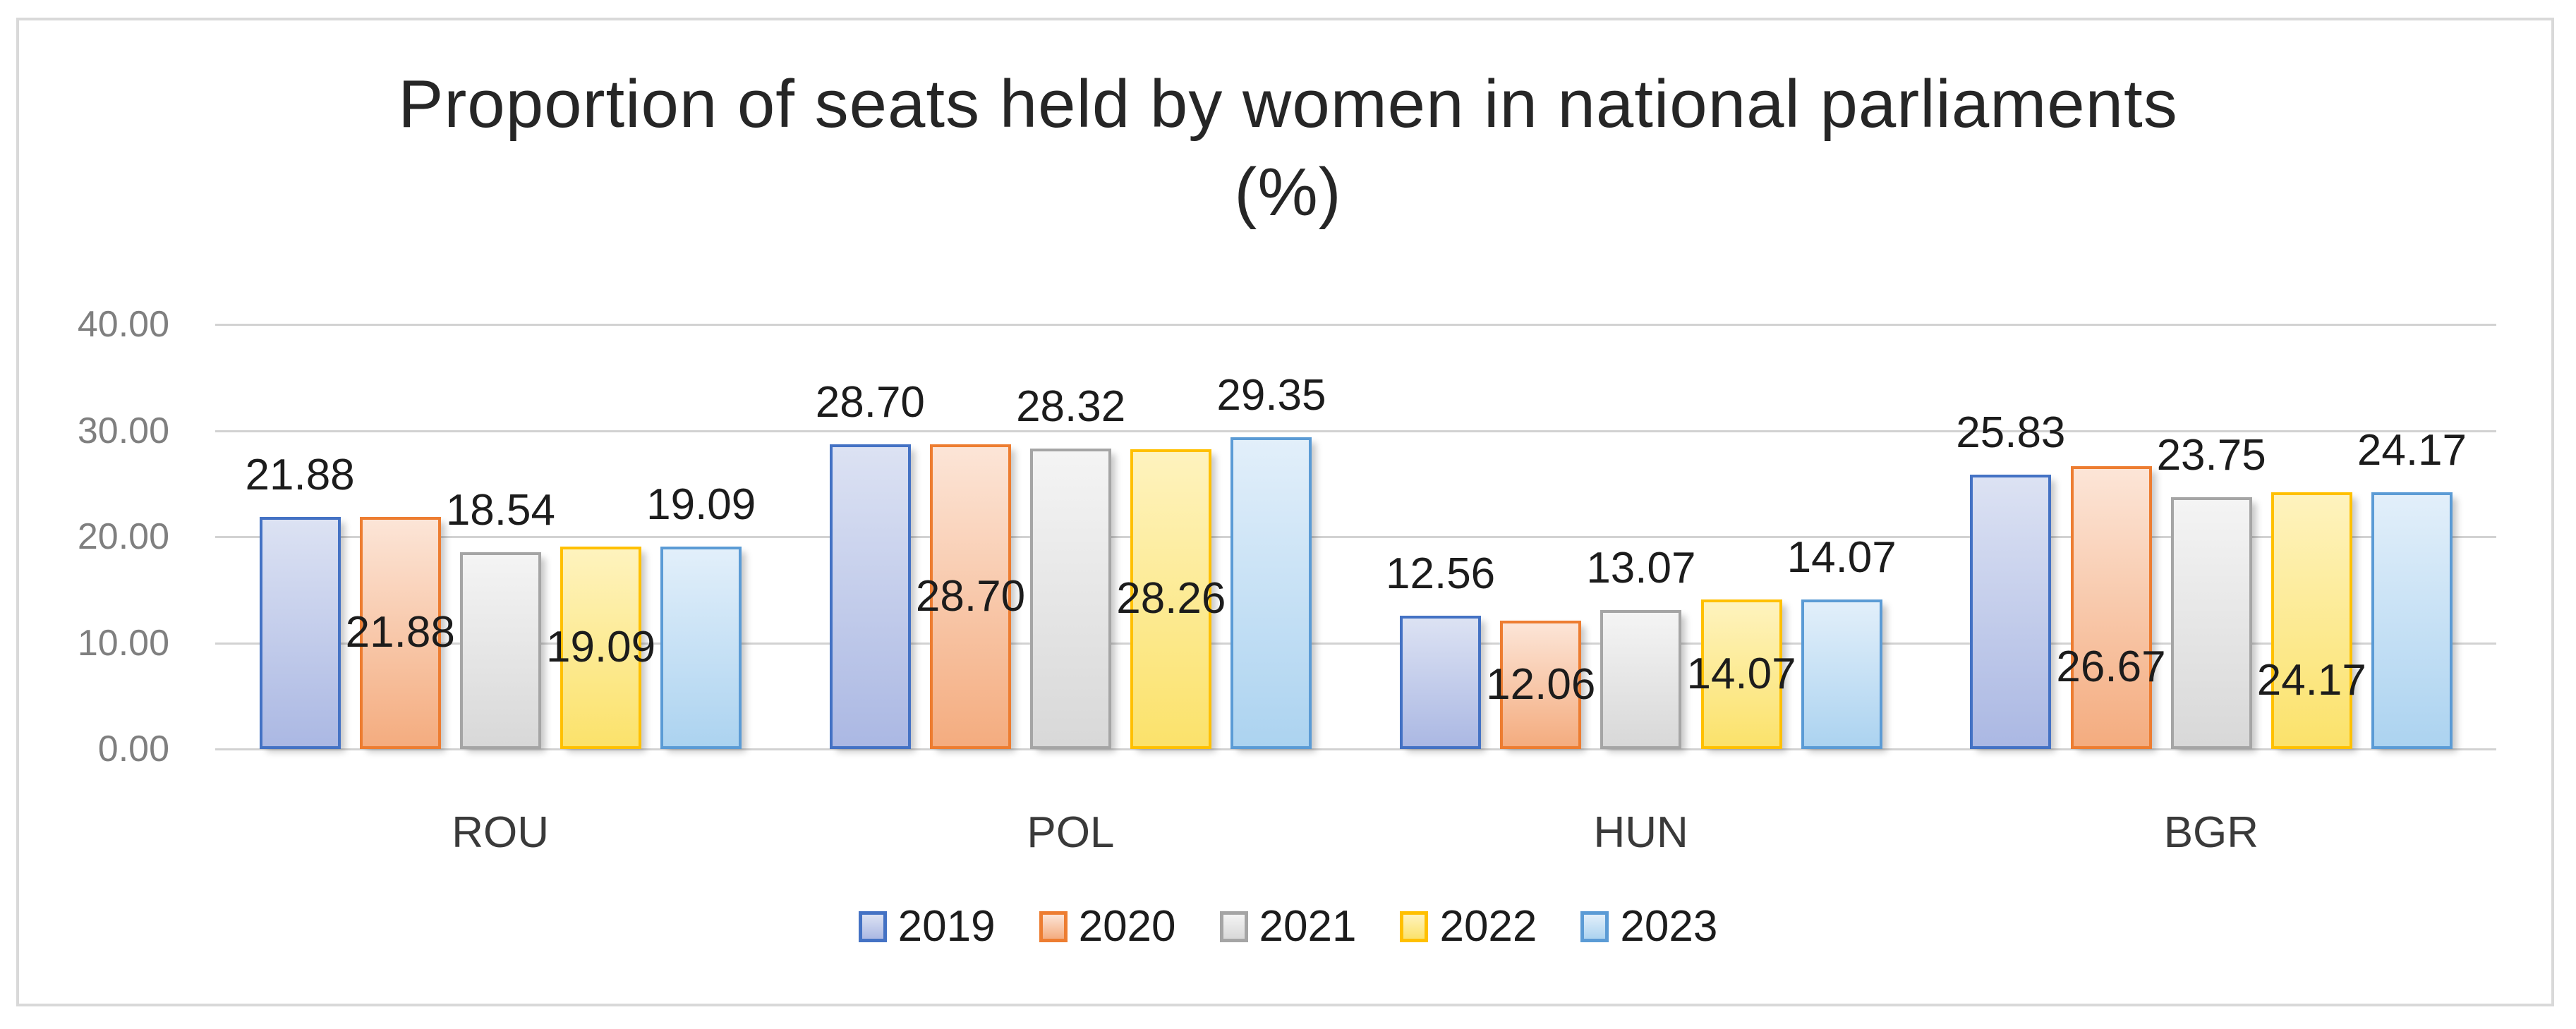  Describe the element at coordinates (1641, 568) in the screenshot. I see `data-label-HUN-2021: 13.07` at that location.